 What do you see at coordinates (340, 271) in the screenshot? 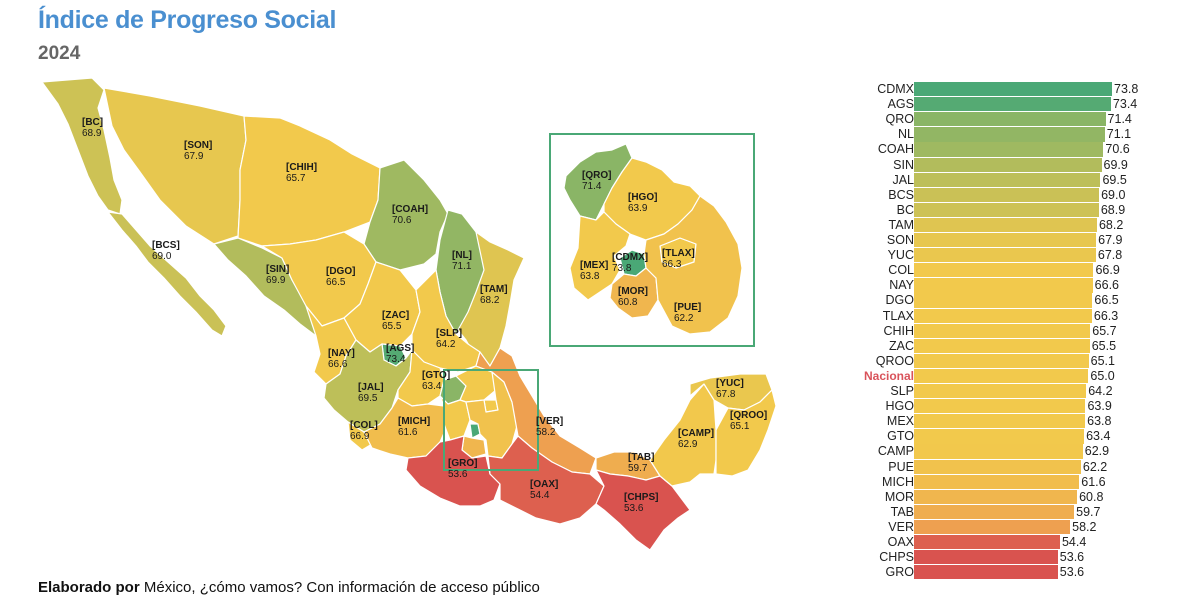
I see `map-label-code: [DGO]` at bounding box center [340, 271].